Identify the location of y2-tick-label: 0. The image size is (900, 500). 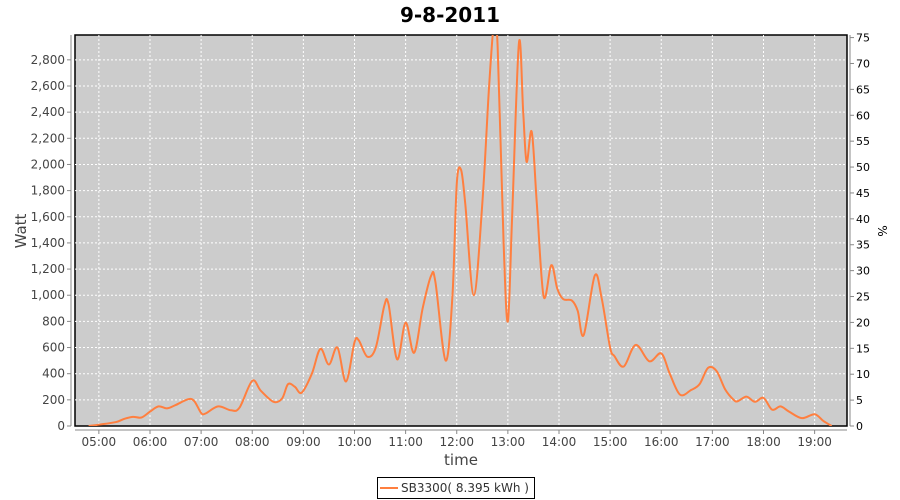
(859, 426).